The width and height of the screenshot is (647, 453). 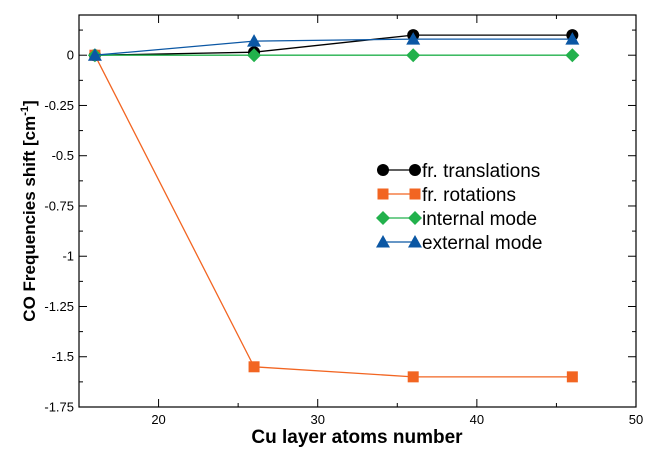 I want to click on series-line-external-mode, so click(x=333, y=47).